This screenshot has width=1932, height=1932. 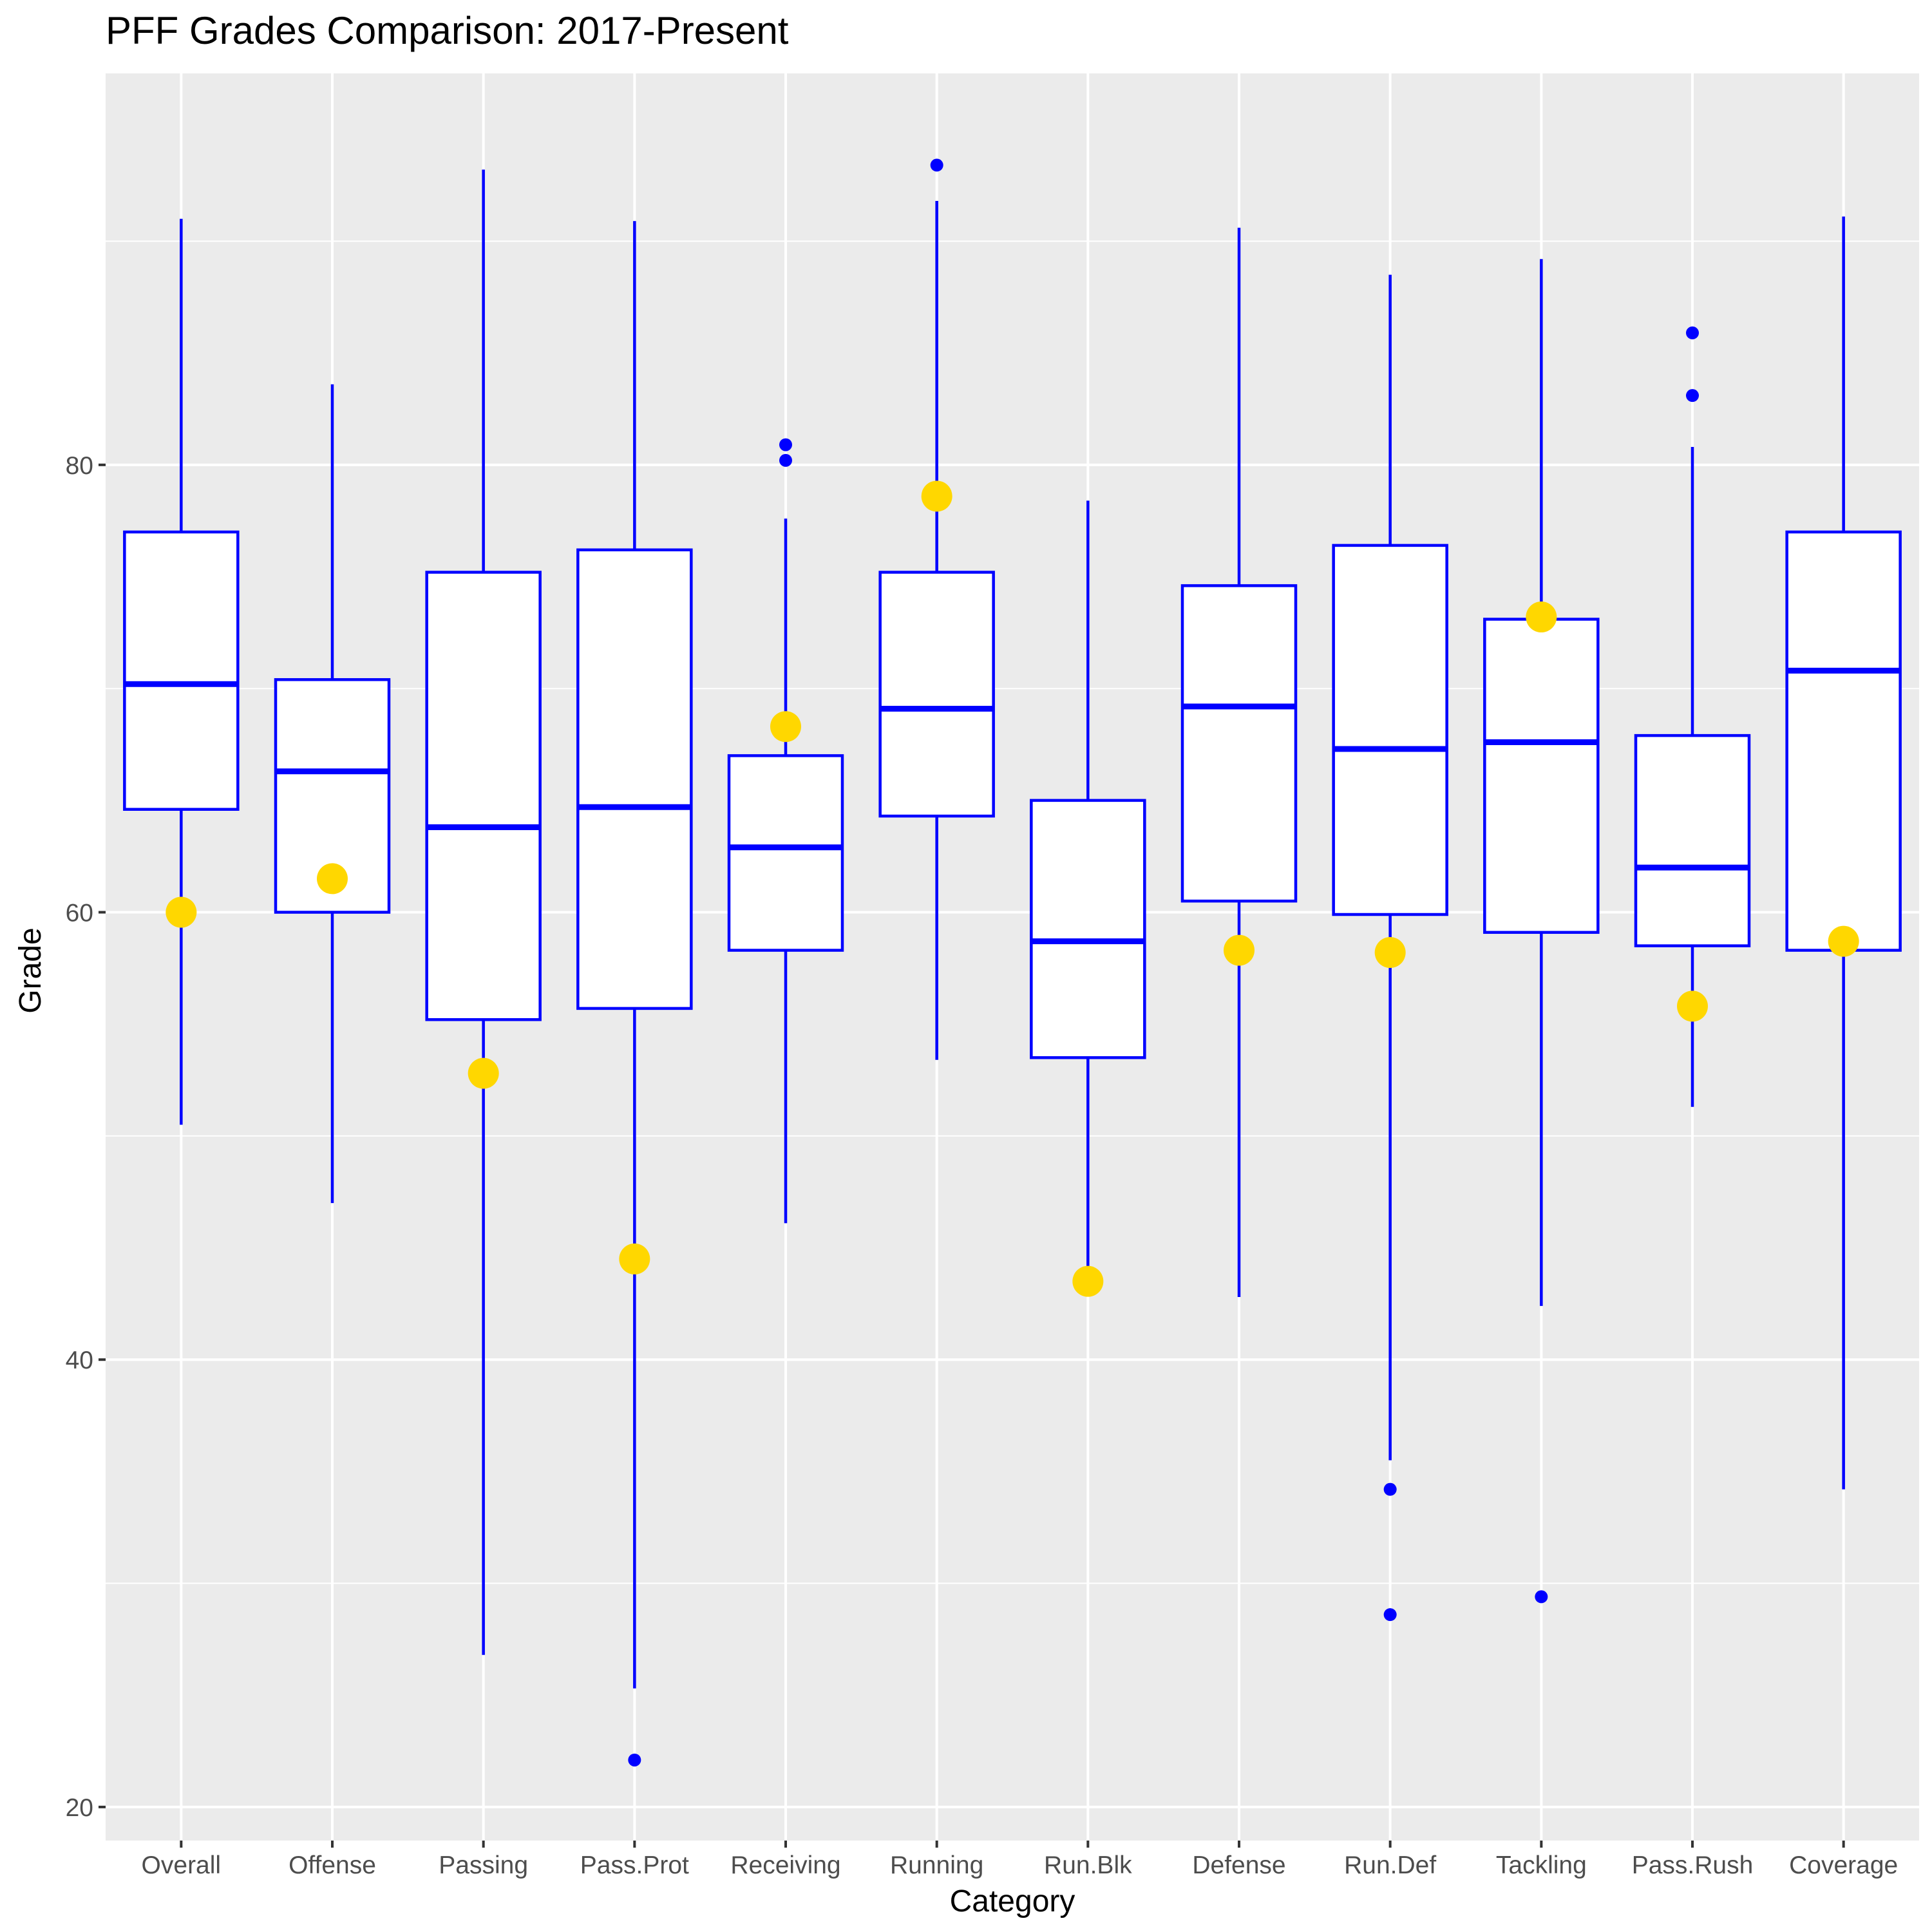 What do you see at coordinates (785, 1865) in the screenshot?
I see `x-tick-label: Receiving` at bounding box center [785, 1865].